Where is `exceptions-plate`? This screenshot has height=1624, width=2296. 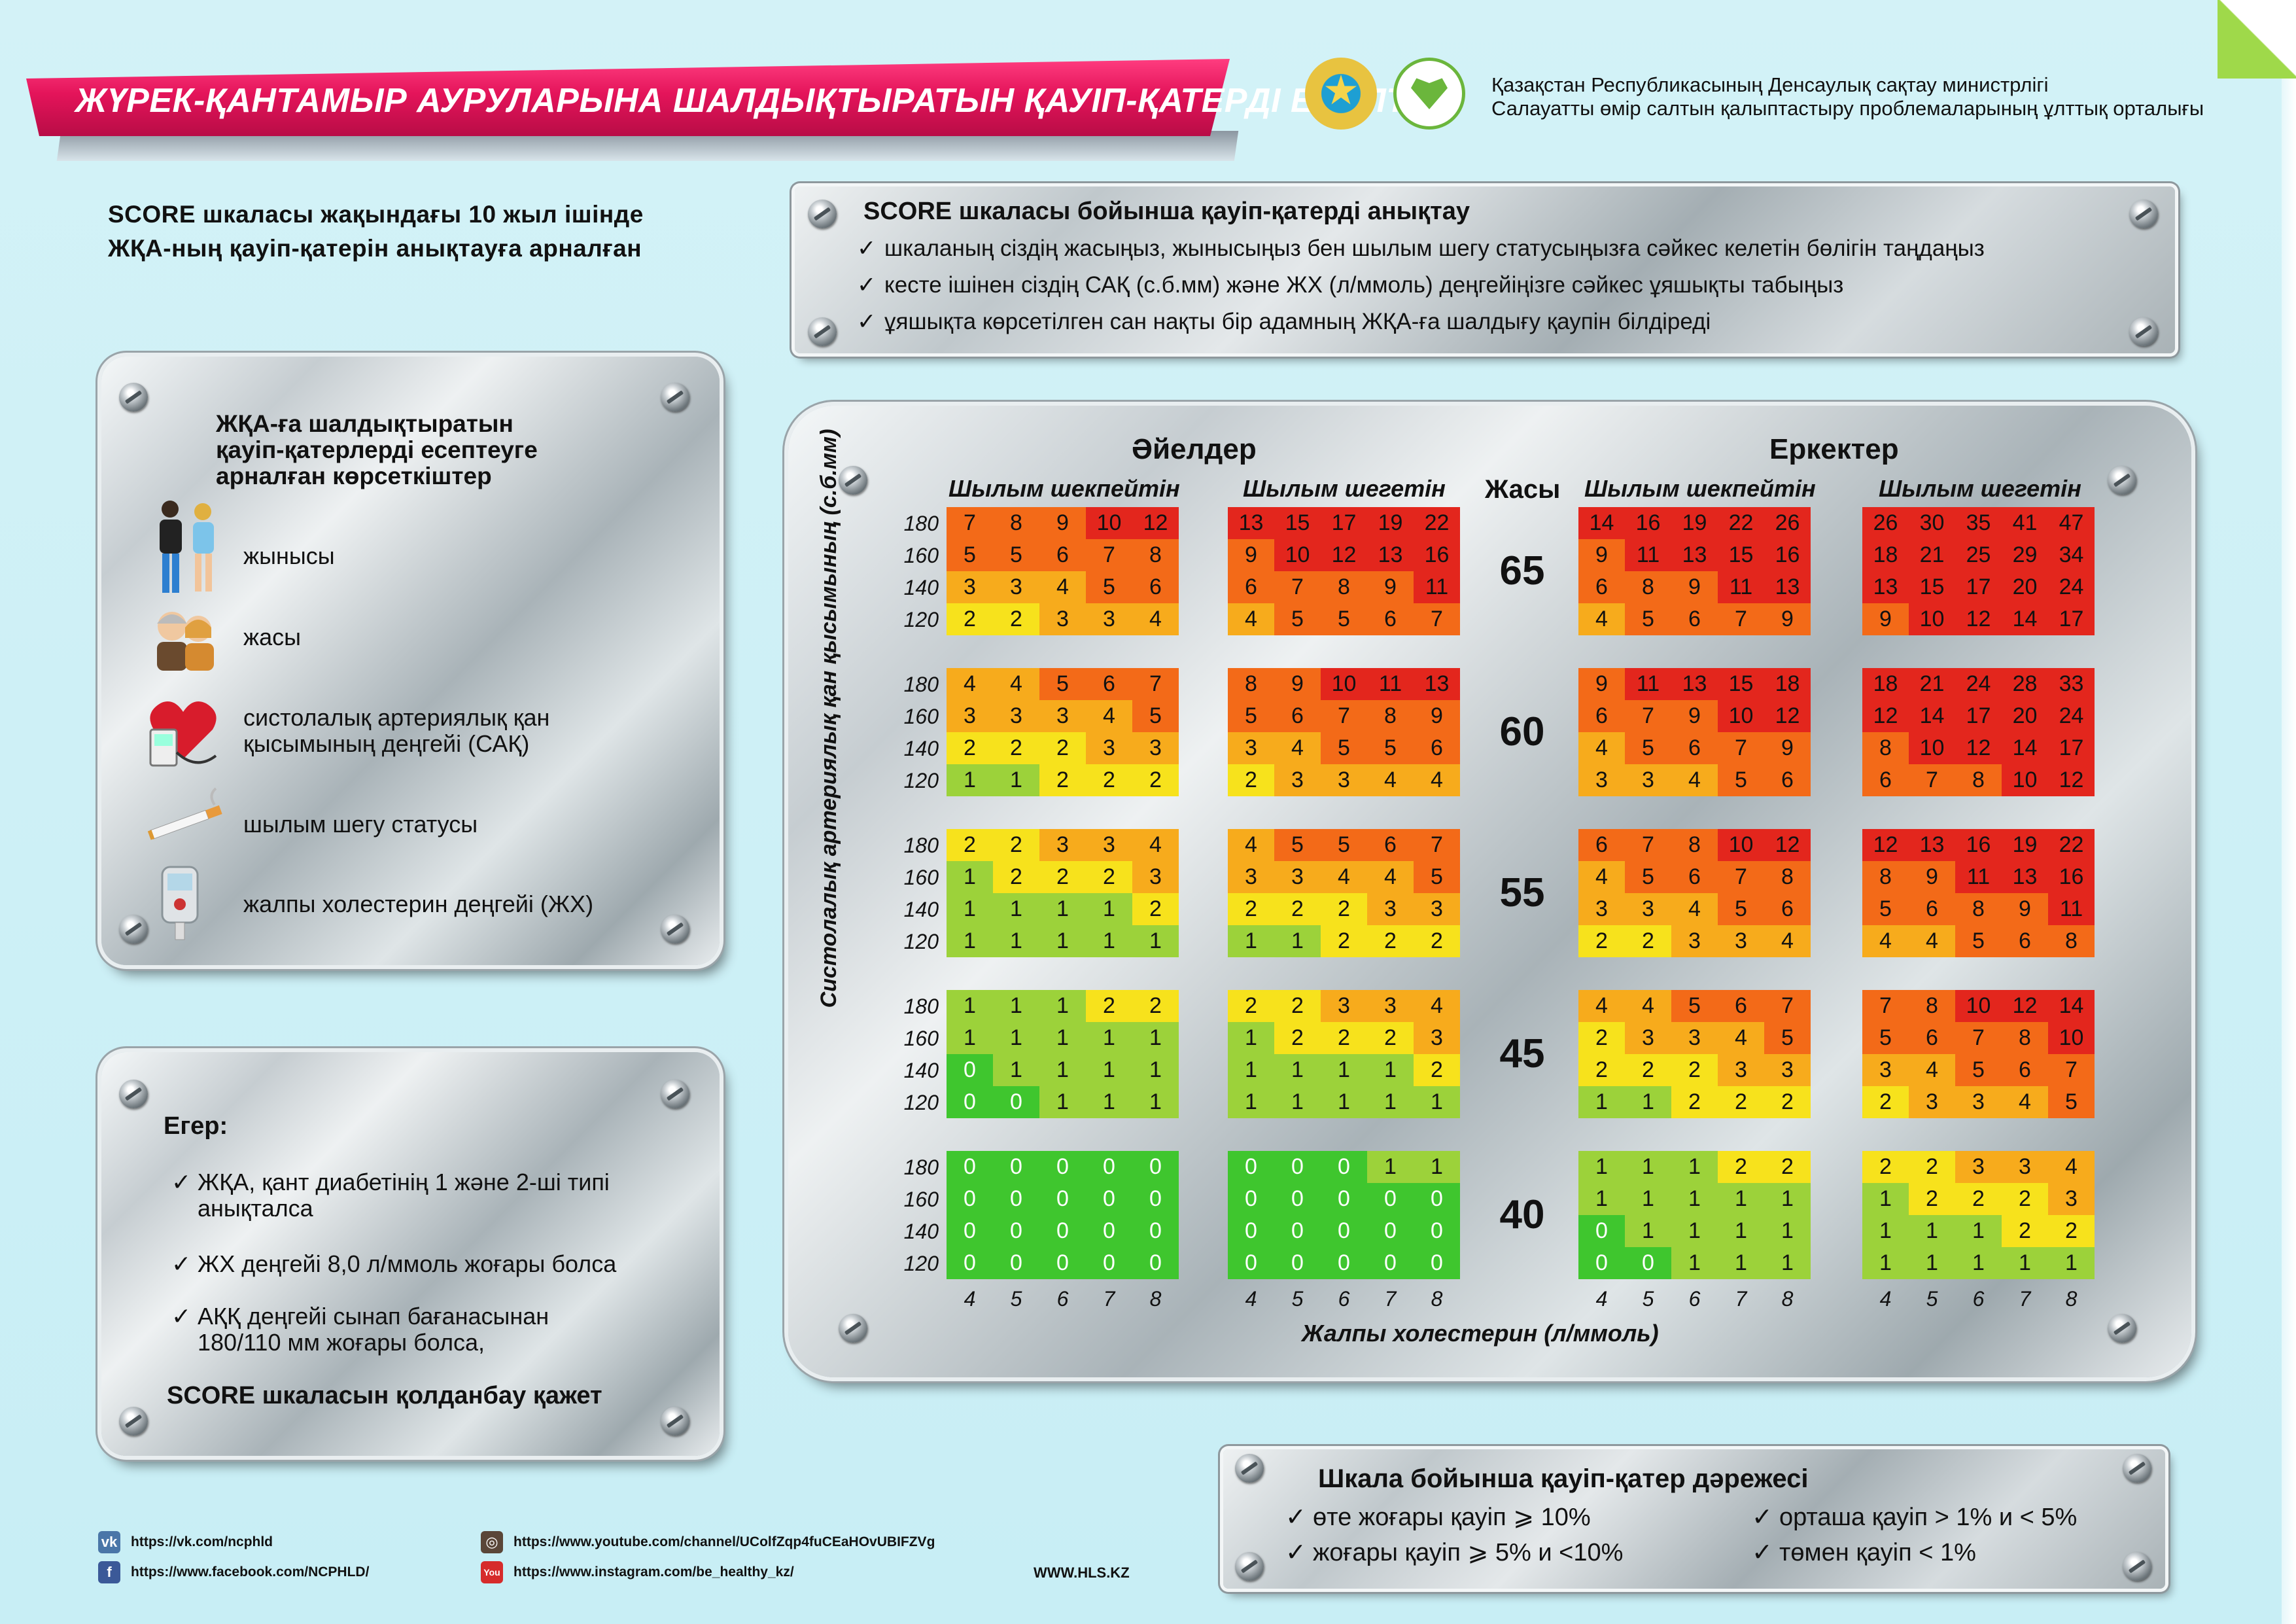 exceptions-plate is located at coordinates (410, 1254).